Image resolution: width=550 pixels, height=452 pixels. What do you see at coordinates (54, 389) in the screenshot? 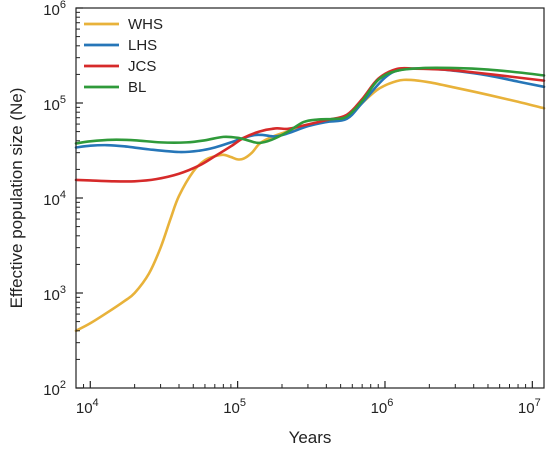
I see `y-tick-label: 10²` at bounding box center [54, 389].